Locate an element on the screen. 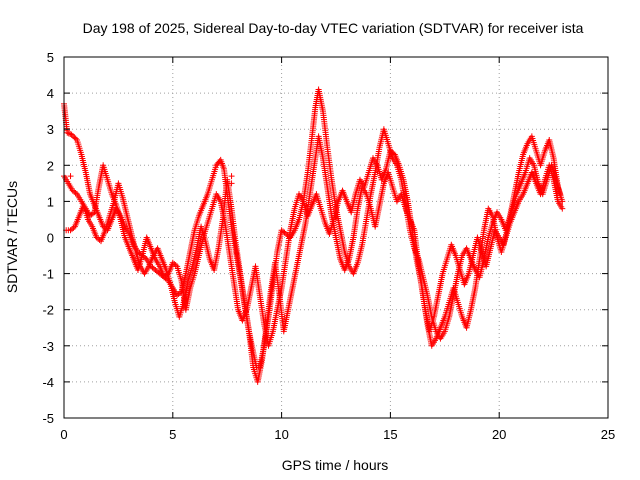  x-tick-label: 0 is located at coordinates (63, 434).